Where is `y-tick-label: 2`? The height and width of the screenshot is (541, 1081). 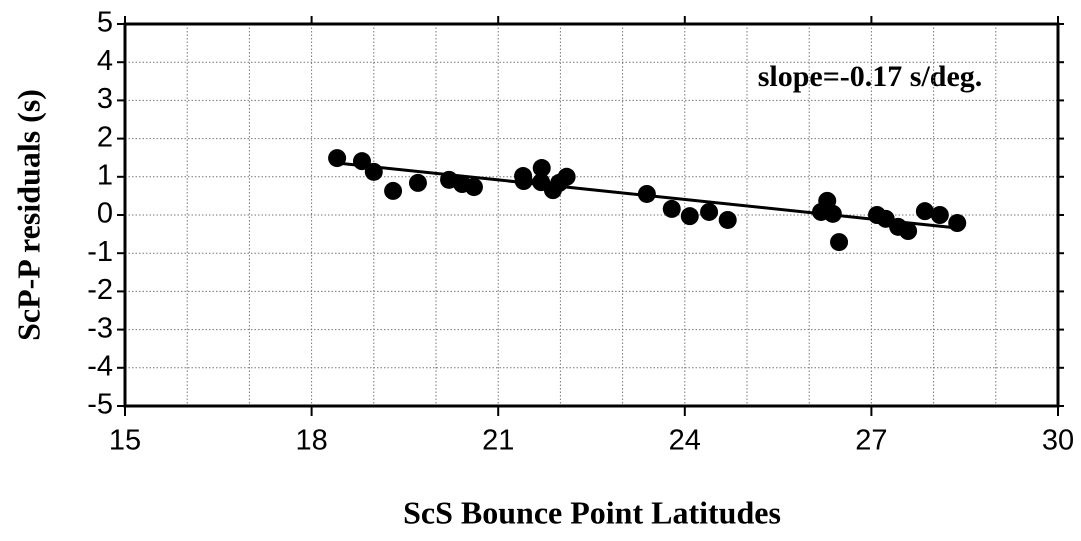
y-tick-label: 2 is located at coordinates (105, 137).